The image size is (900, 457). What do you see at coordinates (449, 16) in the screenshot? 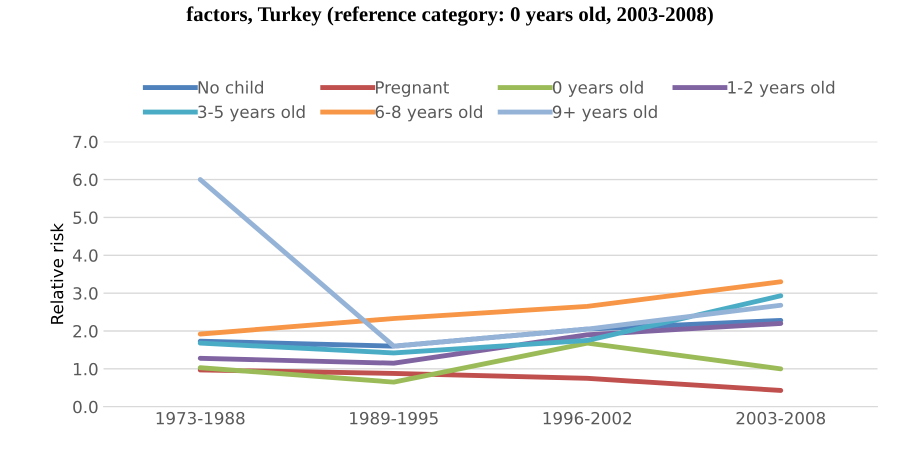
I see `chart-title: factors, Turkey (reference category: 0 years old, 2003-2008)` at bounding box center [449, 16].